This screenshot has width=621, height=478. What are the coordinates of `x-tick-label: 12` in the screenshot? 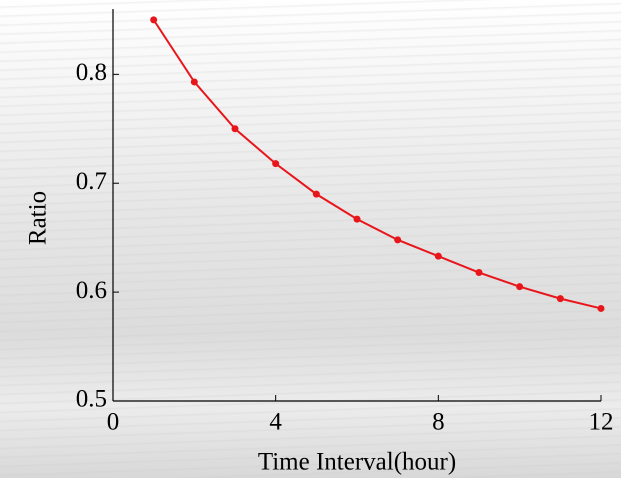 It's located at (601, 422).